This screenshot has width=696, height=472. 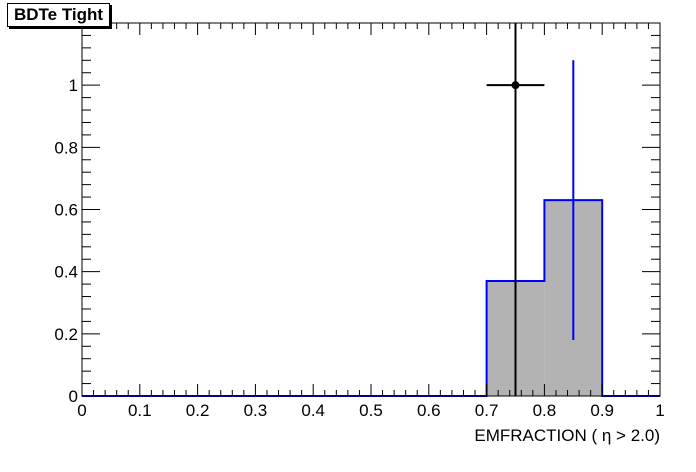 What do you see at coordinates (429, 410) in the screenshot?
I see `x-tick-label: 0.6` at bounding box center [429, 410].